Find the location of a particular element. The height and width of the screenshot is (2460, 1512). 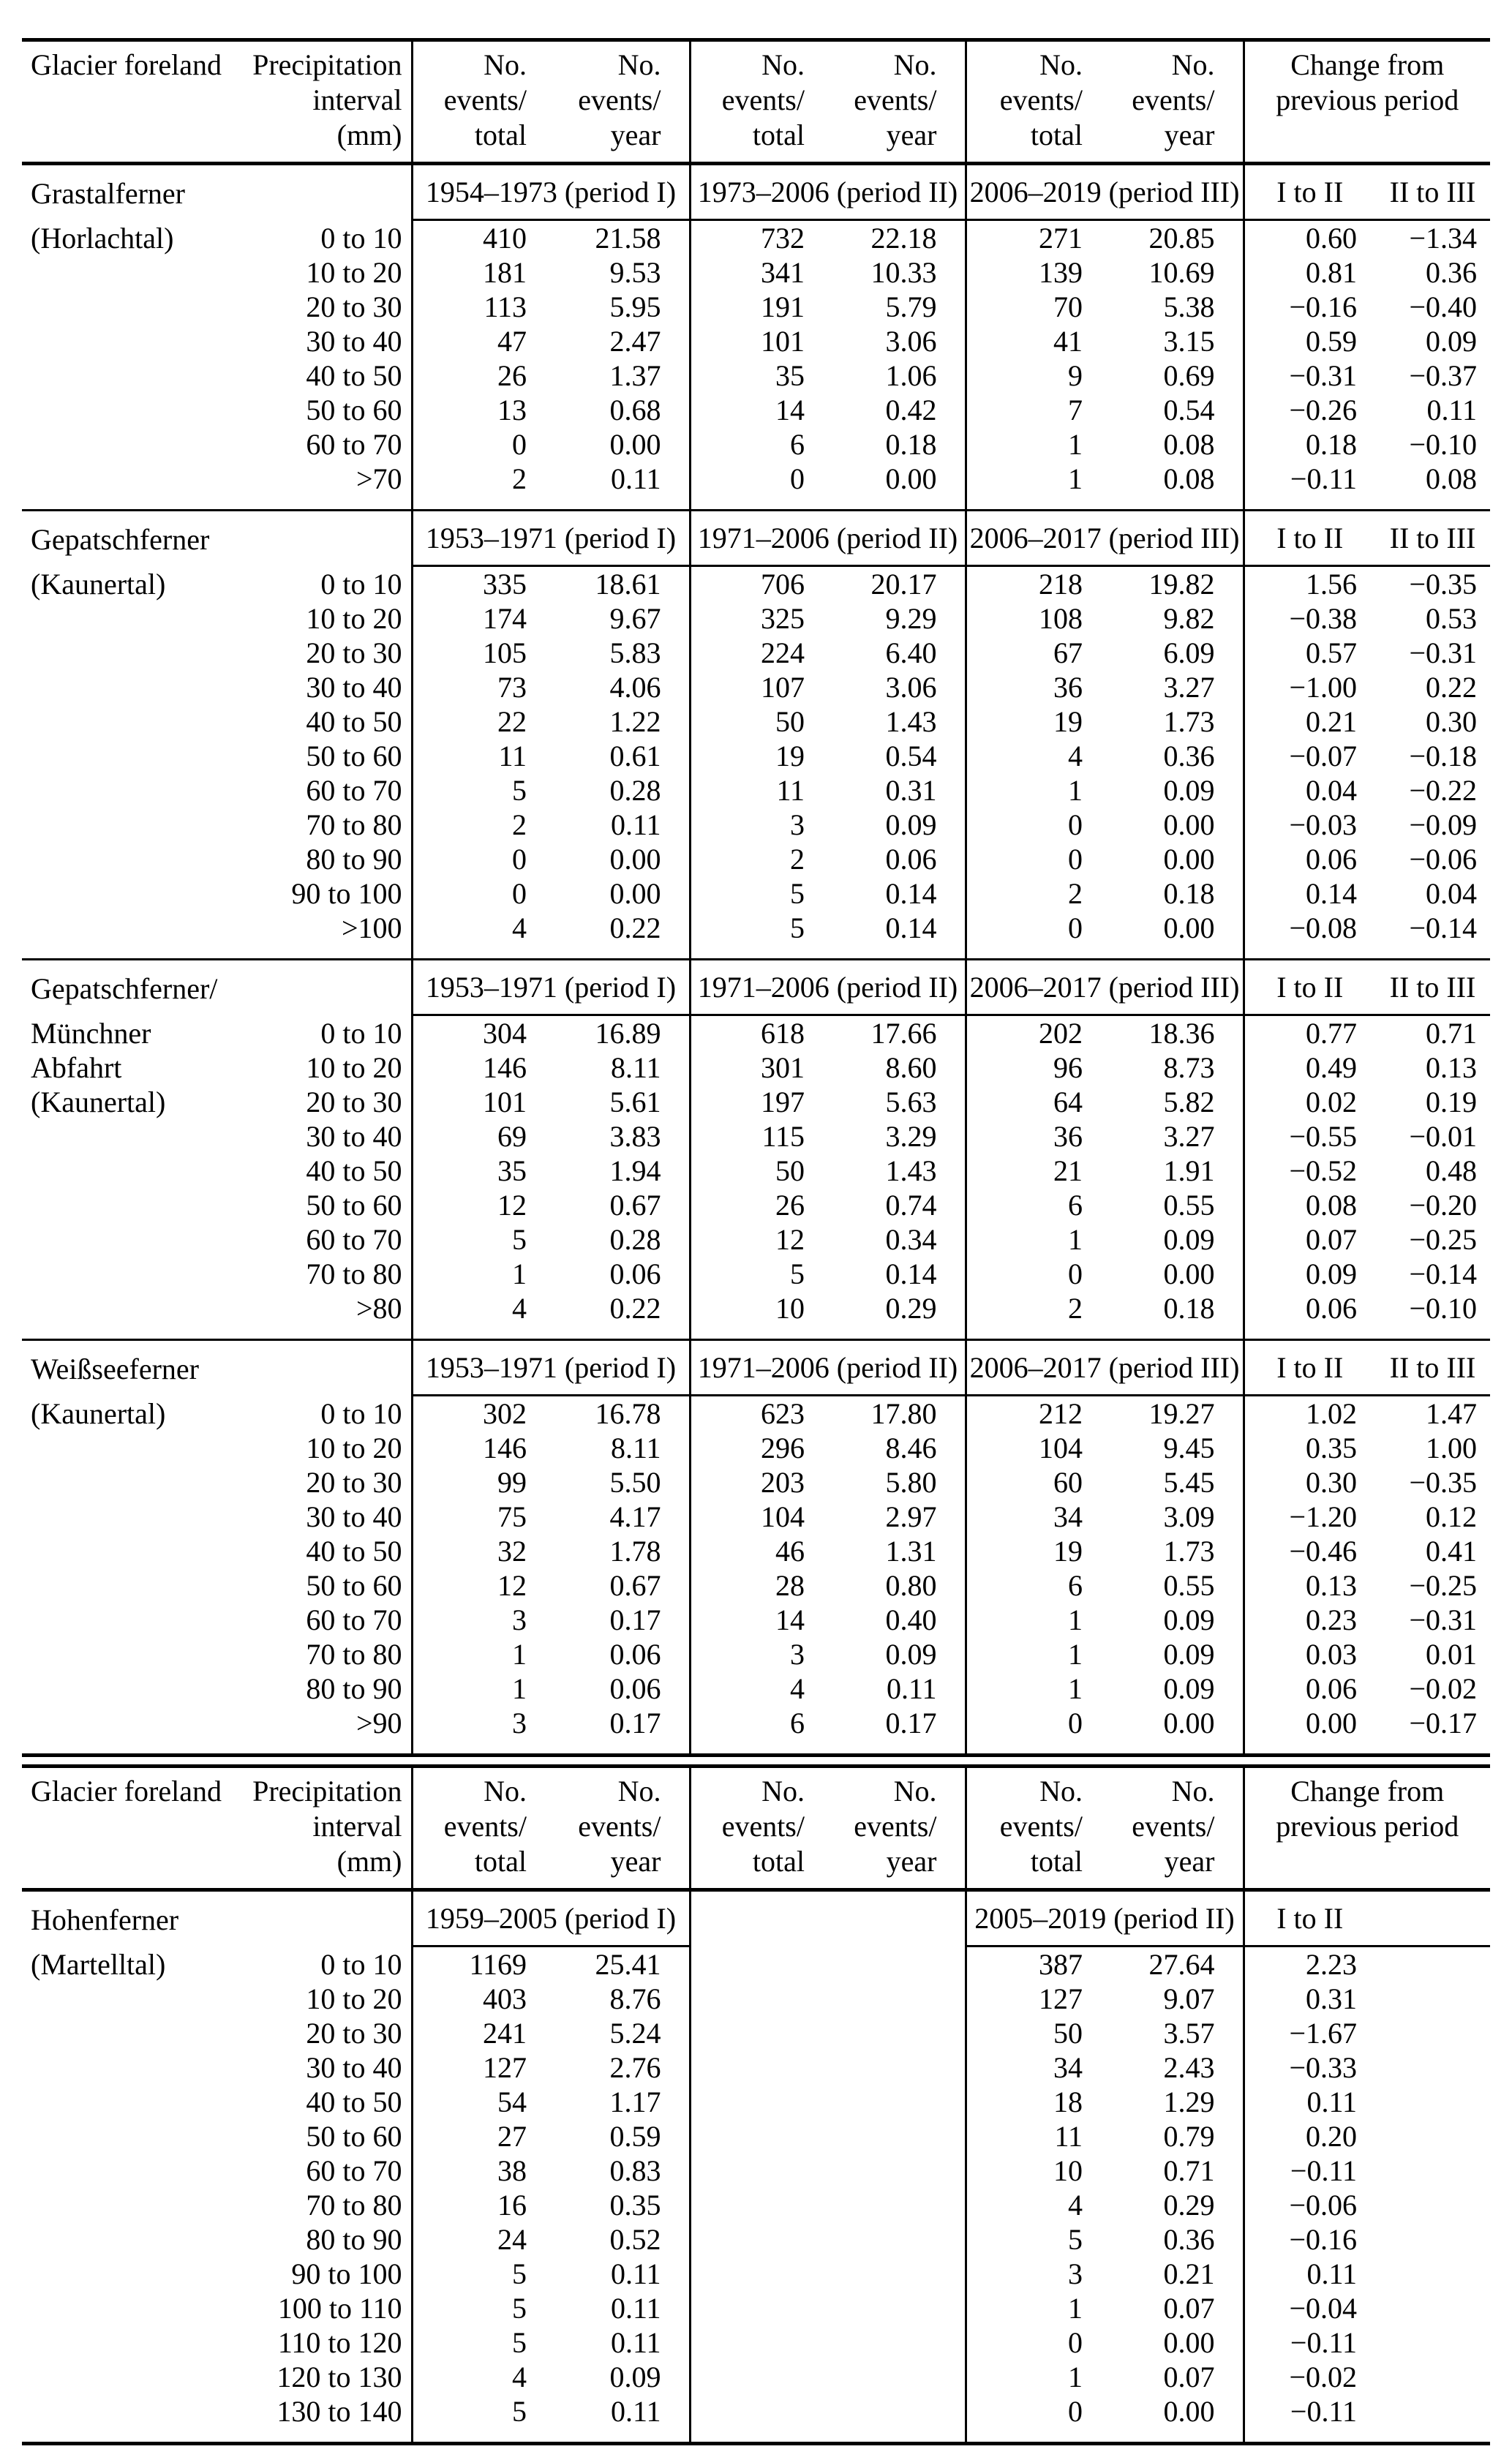

year-cell: 0.69 is located at coordinates (1189, 375).